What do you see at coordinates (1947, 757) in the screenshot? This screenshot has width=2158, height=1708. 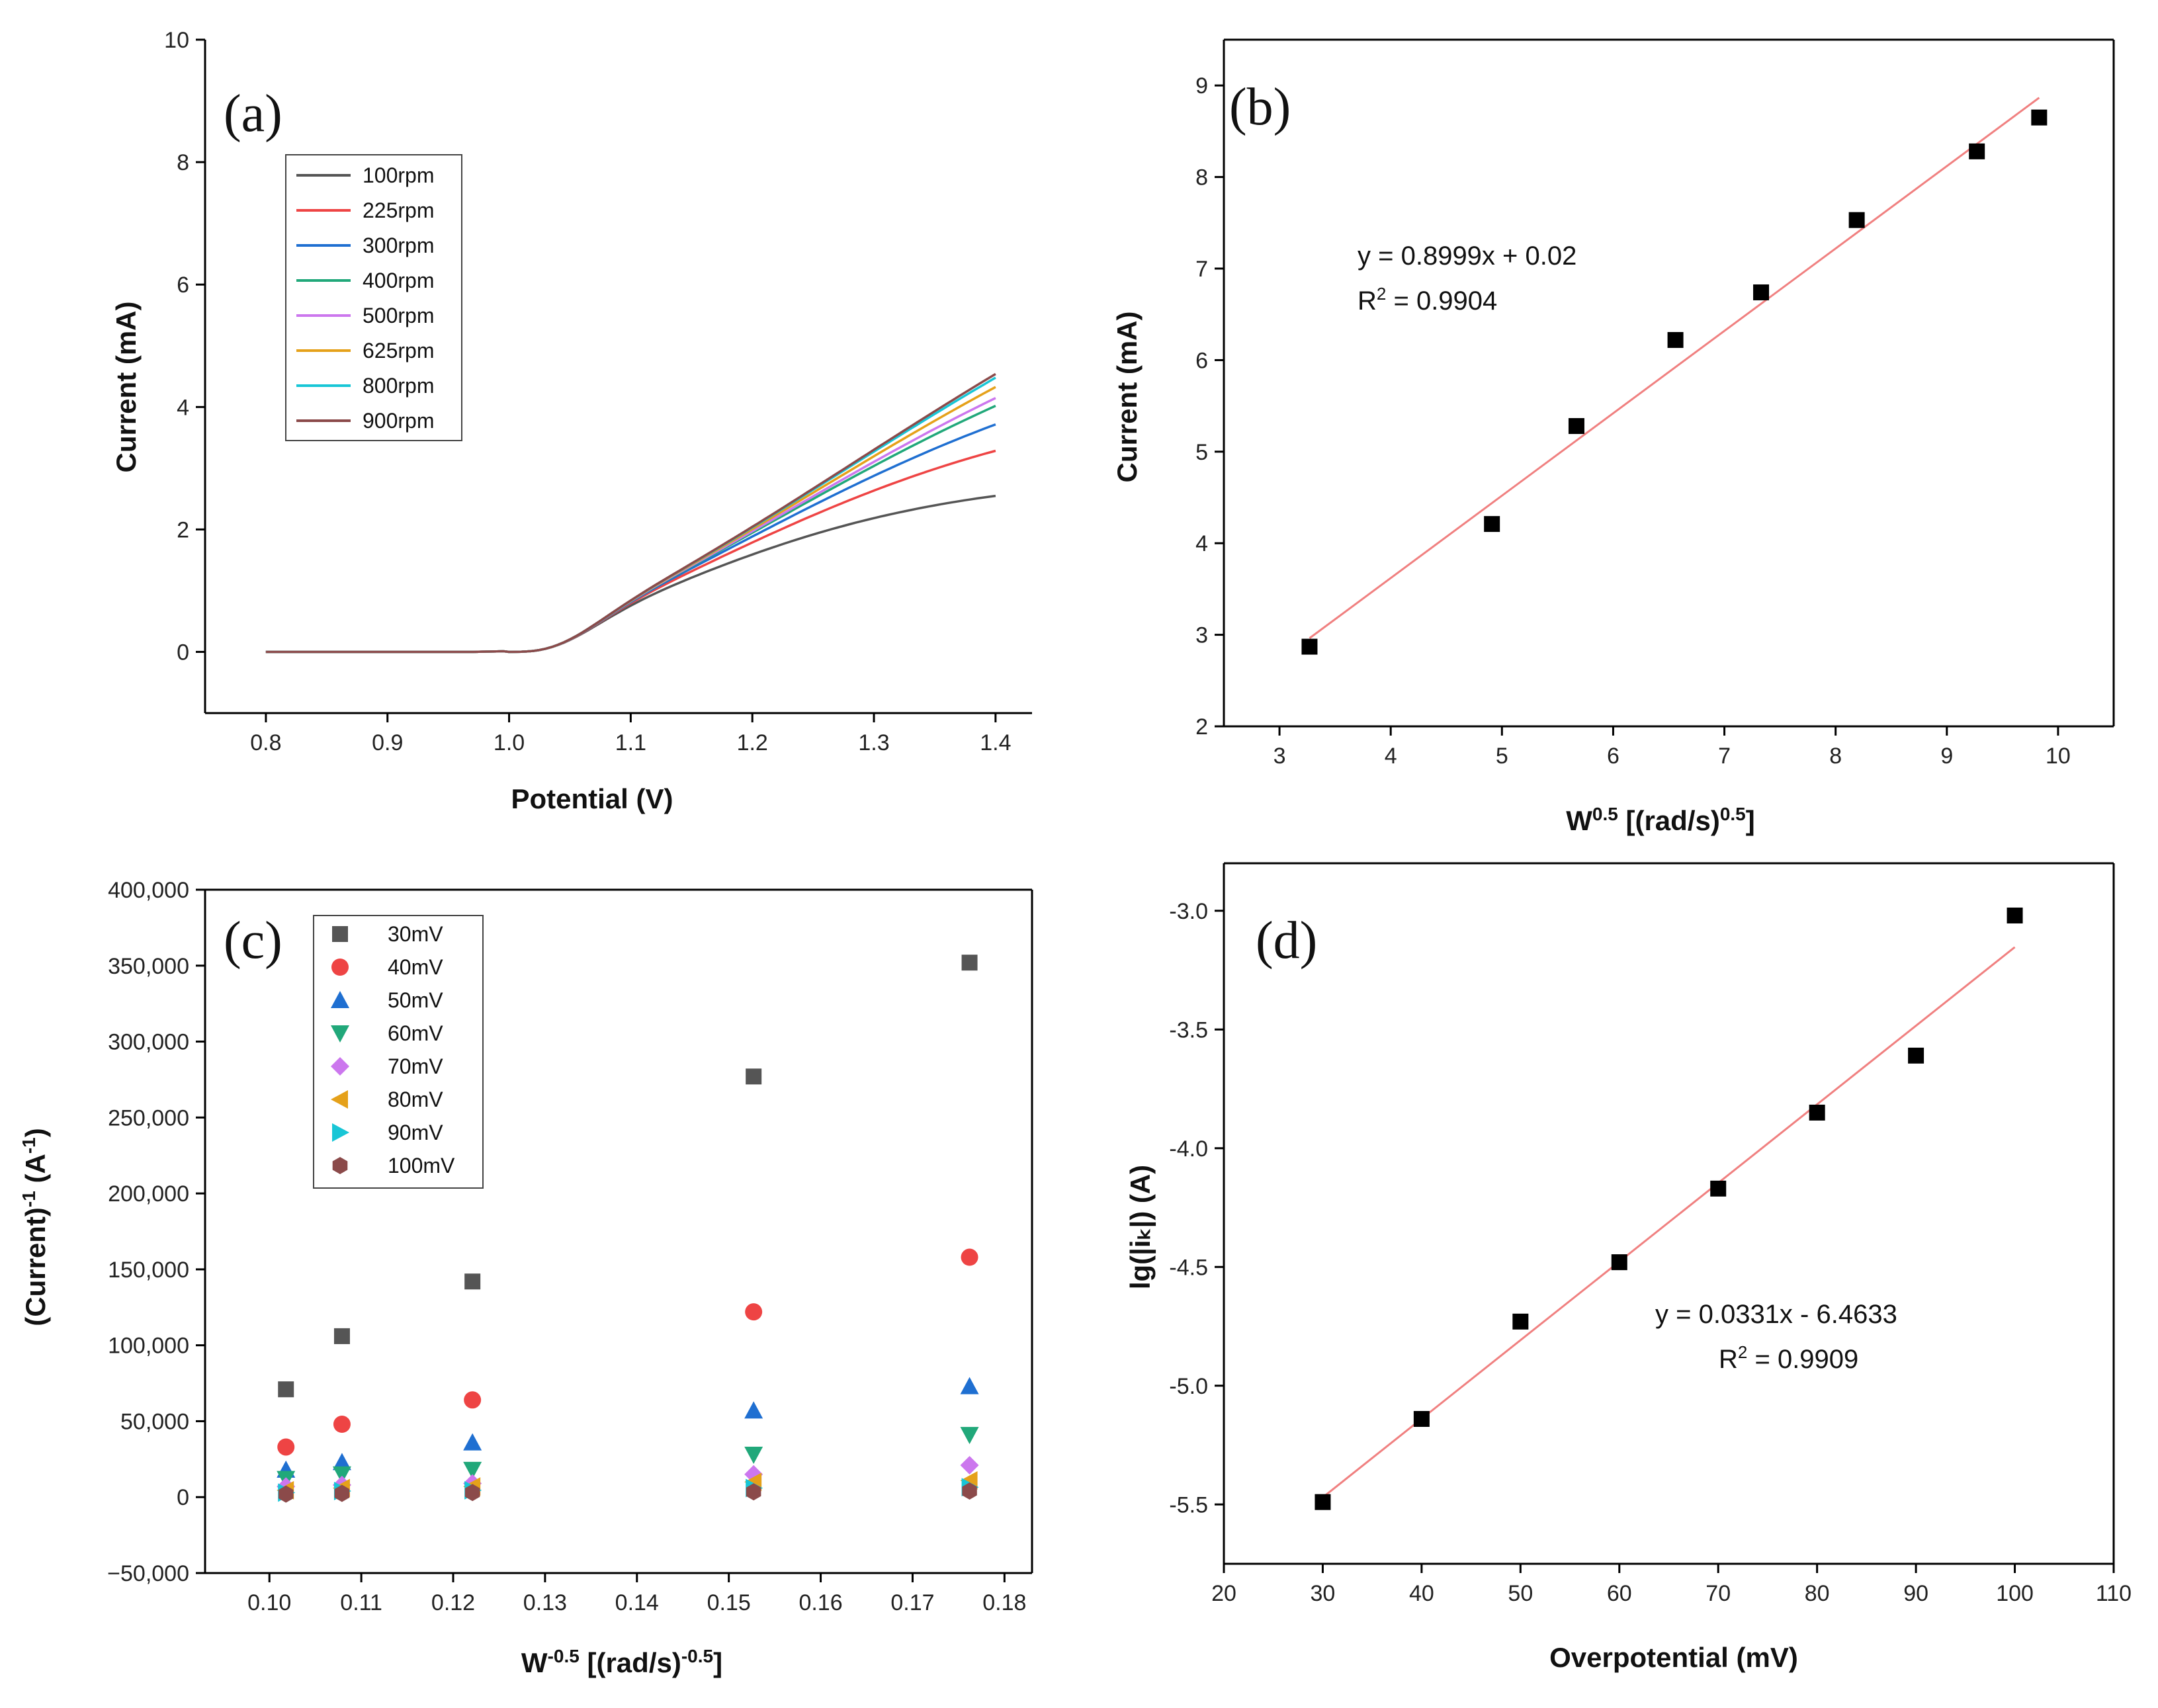 I see `x-tick-label: 9` at bounding box center [1947, 757].